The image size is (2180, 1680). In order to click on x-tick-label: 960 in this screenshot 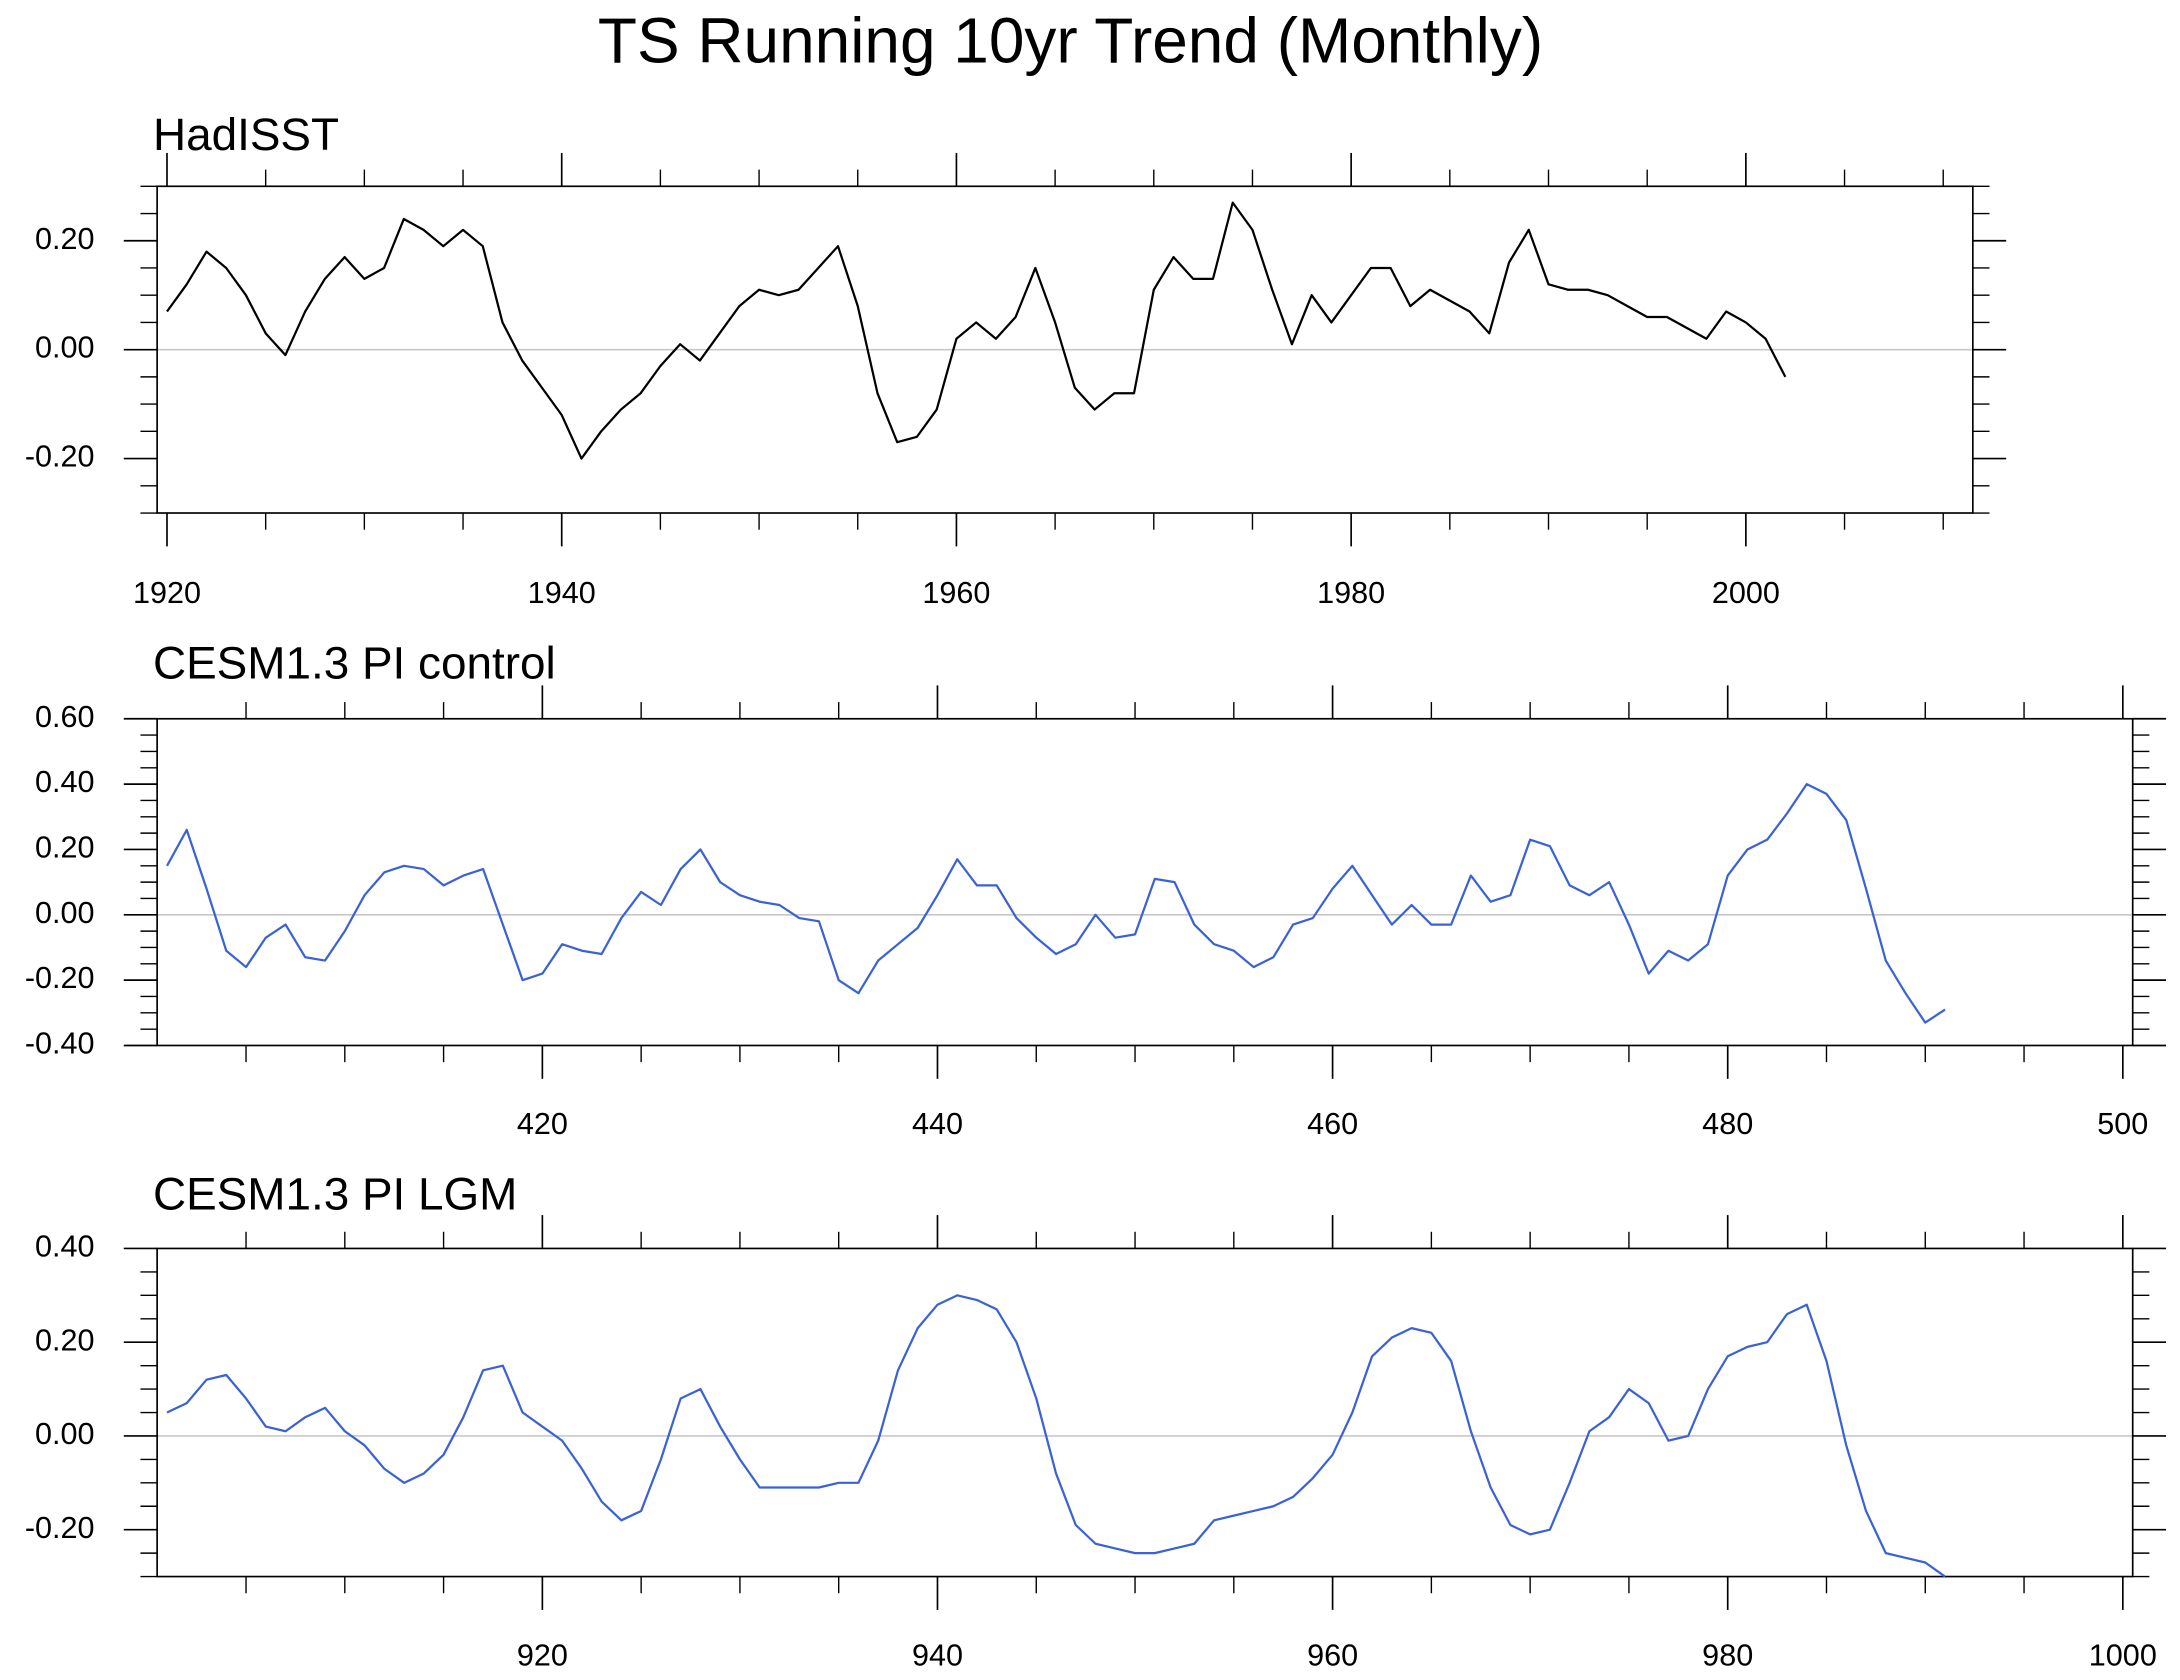, I will do `click(1332, 1655)`.